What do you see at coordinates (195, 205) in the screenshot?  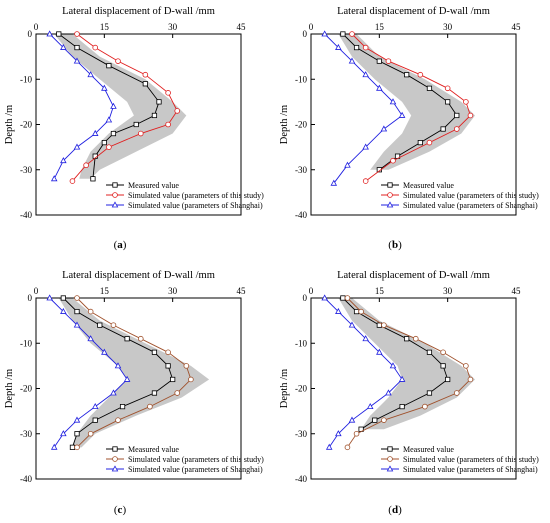 I see `legend-label: Simulated value (parameters of Shanghai)` at bounding box center [195, 205].